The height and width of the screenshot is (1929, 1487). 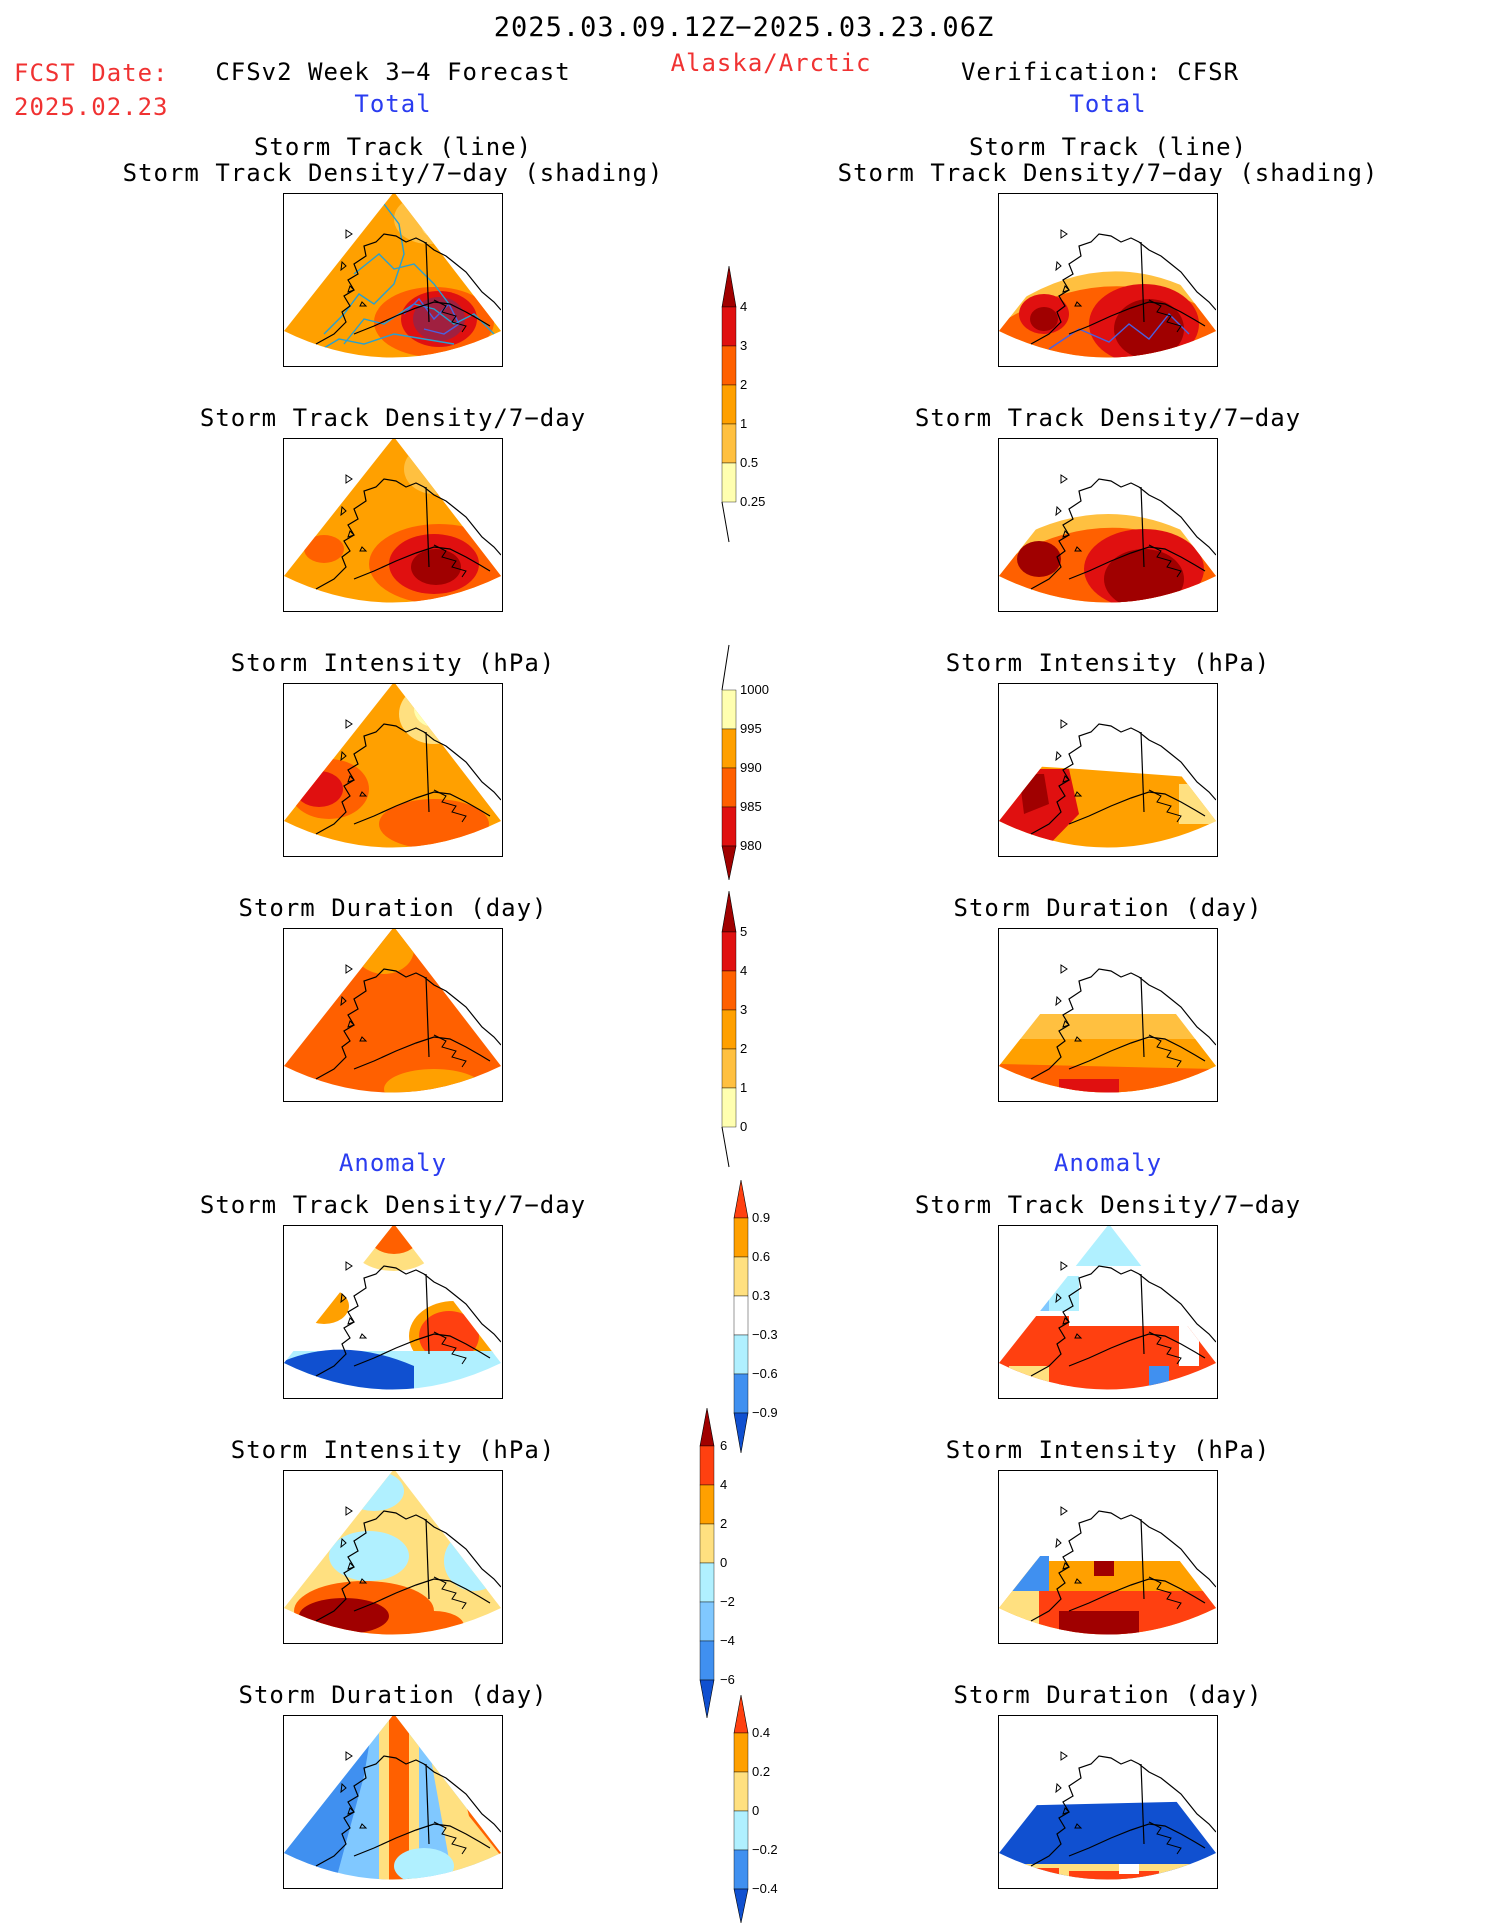 What do you see at coordinates (393, 418) in the screenshot?
I see `title-density-left: Storm Track Density/7−day` at bounding box center [393, 418].